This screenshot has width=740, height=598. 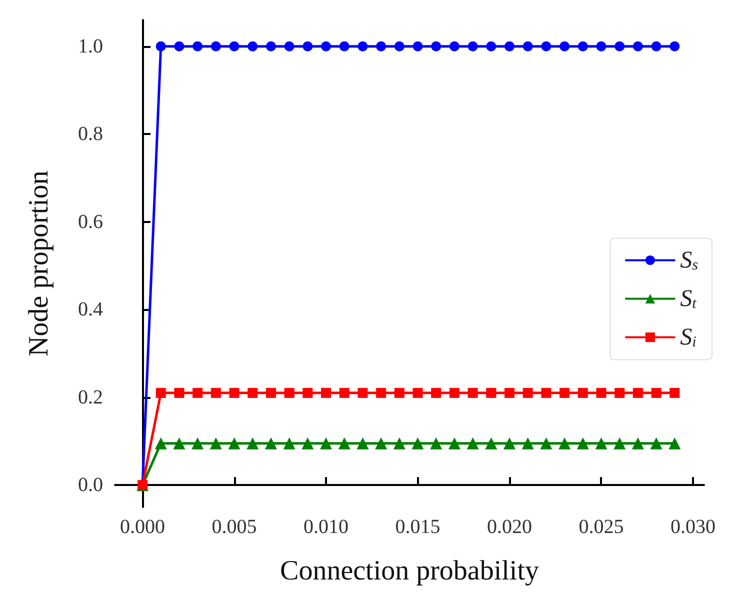 I want to click on x-tick-label: 0.015, so click(x=417, y=527).